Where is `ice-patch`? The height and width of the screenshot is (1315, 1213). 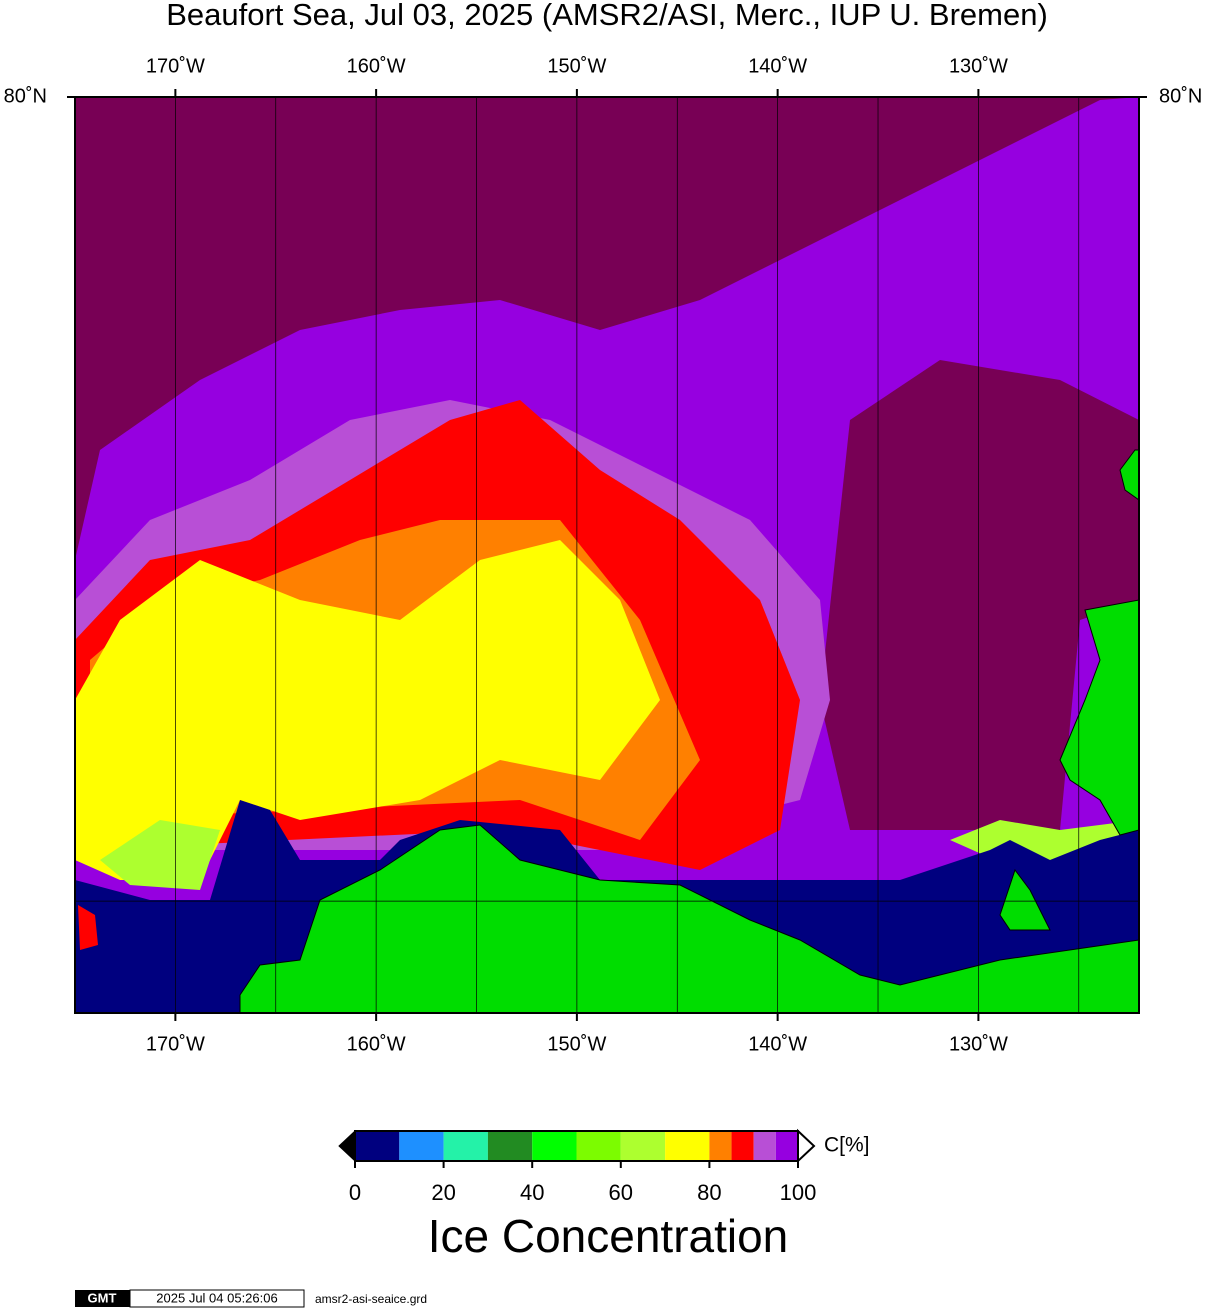
ice-patch is located at coordinates (88, 927).